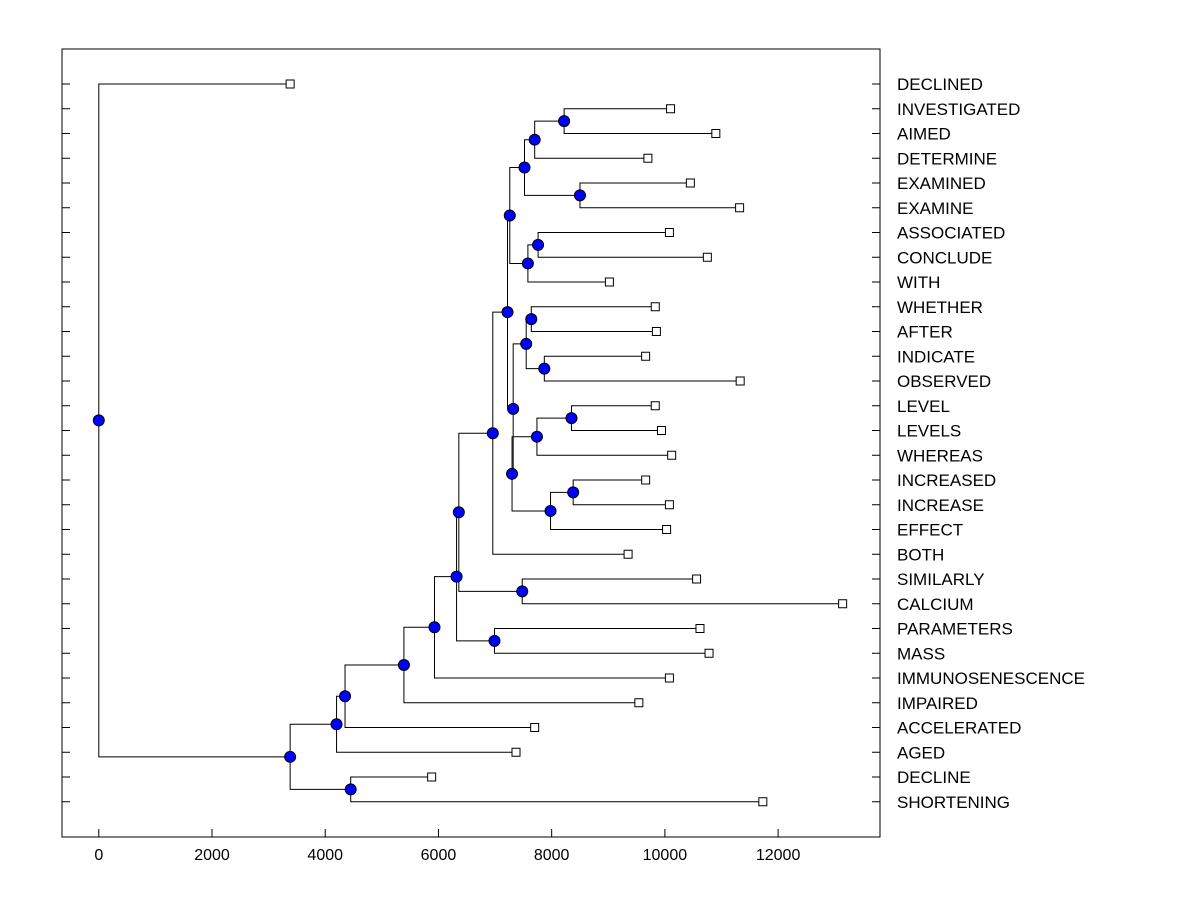  Describe the element at coordinates (212, 855) in the screenshot. I see `x-tick-label: 2000` at that location.